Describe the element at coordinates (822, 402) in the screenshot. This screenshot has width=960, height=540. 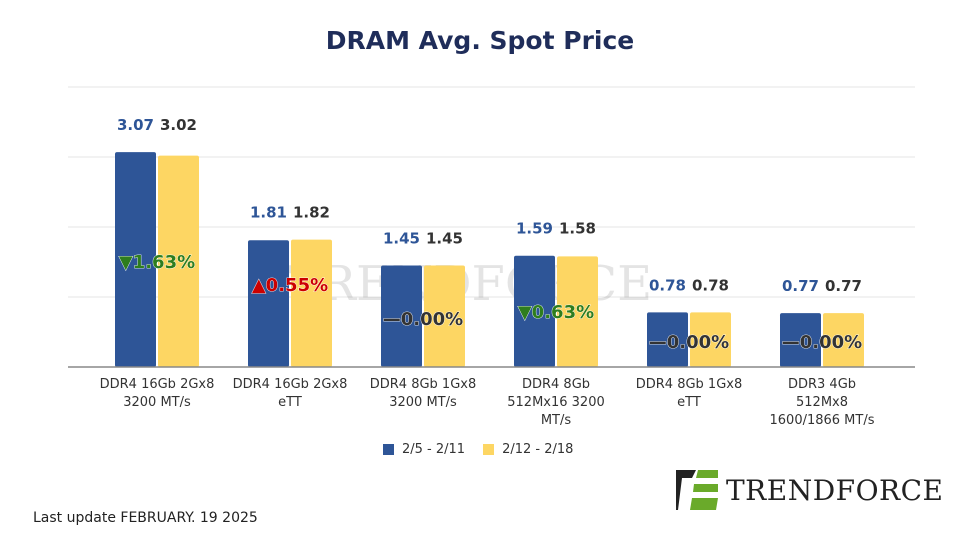
I see `category-label: 512Mx8` at that location.